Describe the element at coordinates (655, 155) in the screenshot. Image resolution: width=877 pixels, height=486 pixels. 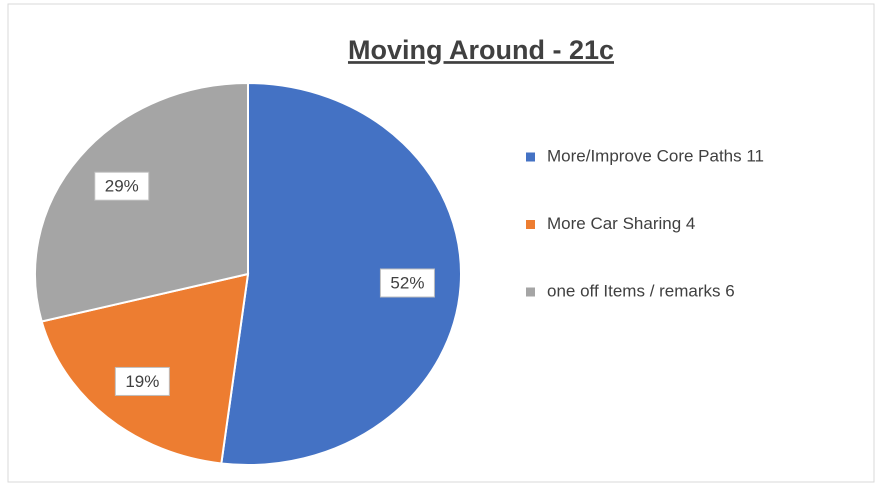
I see `legend-label: More/Improve Core Paths 11` at that location.